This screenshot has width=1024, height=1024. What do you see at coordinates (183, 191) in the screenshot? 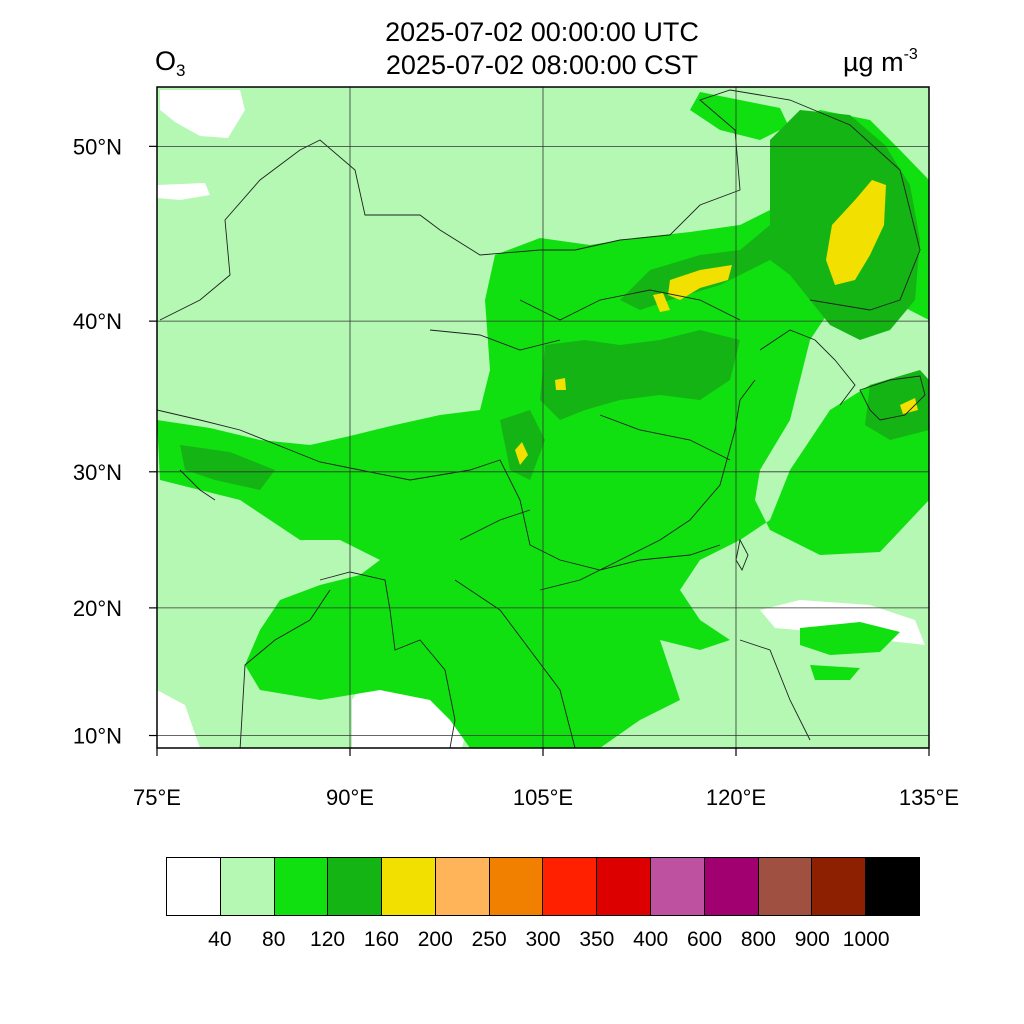
I see `field-below-40-west` at bounding box center [183, 191].